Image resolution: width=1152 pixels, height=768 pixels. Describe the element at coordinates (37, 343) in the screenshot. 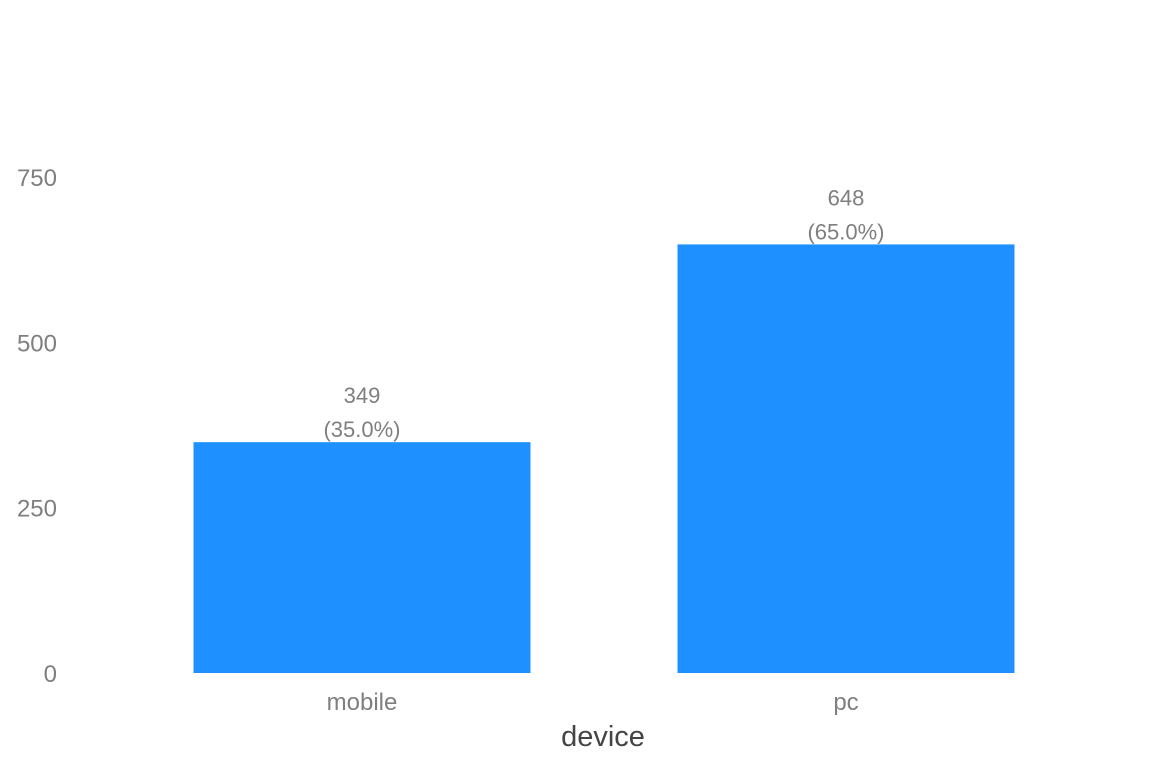

I see `y-tick-label-500: 500` at that location.